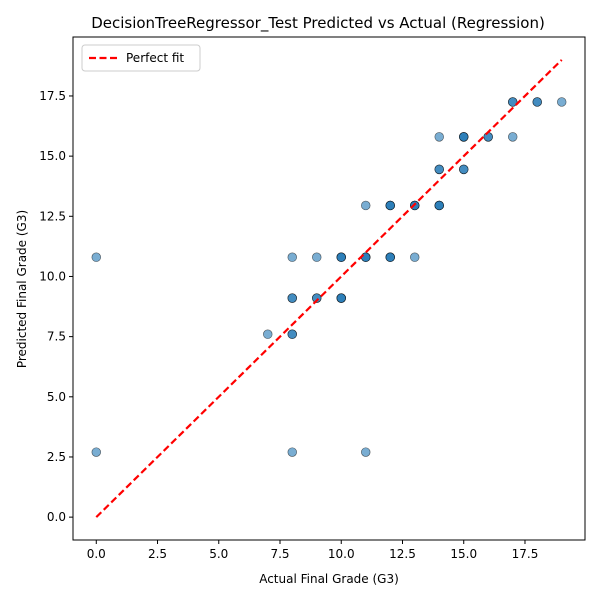 Image resolution: width=600 pixels, height=600 pixels. I want to click on y-tick-label: 2.5, so click(56, 457).